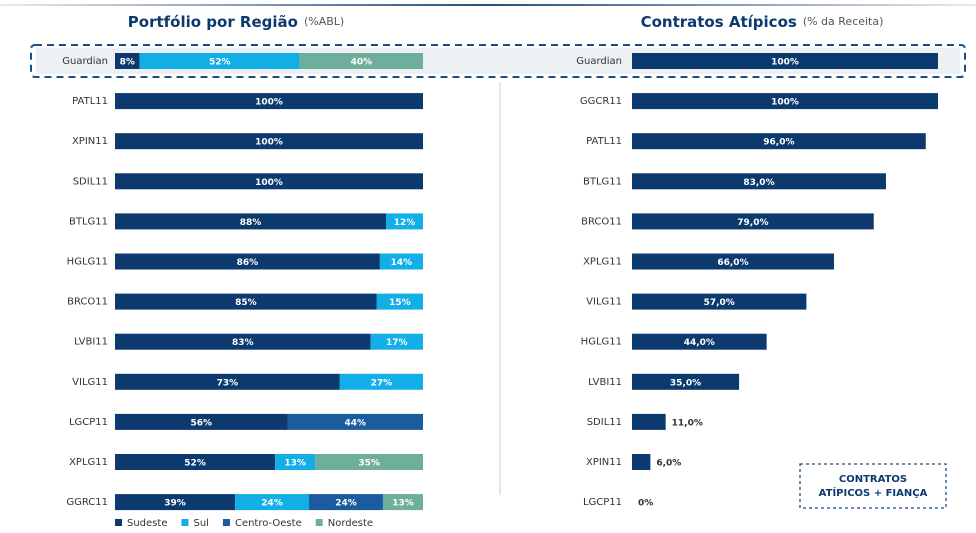 Image resolution: width=976 pixels, height=533 pixels. What do you see at coordinates (601, 342) in the screenshot?
I see `category-label: HGLG11` at bounding box center [601, 342].